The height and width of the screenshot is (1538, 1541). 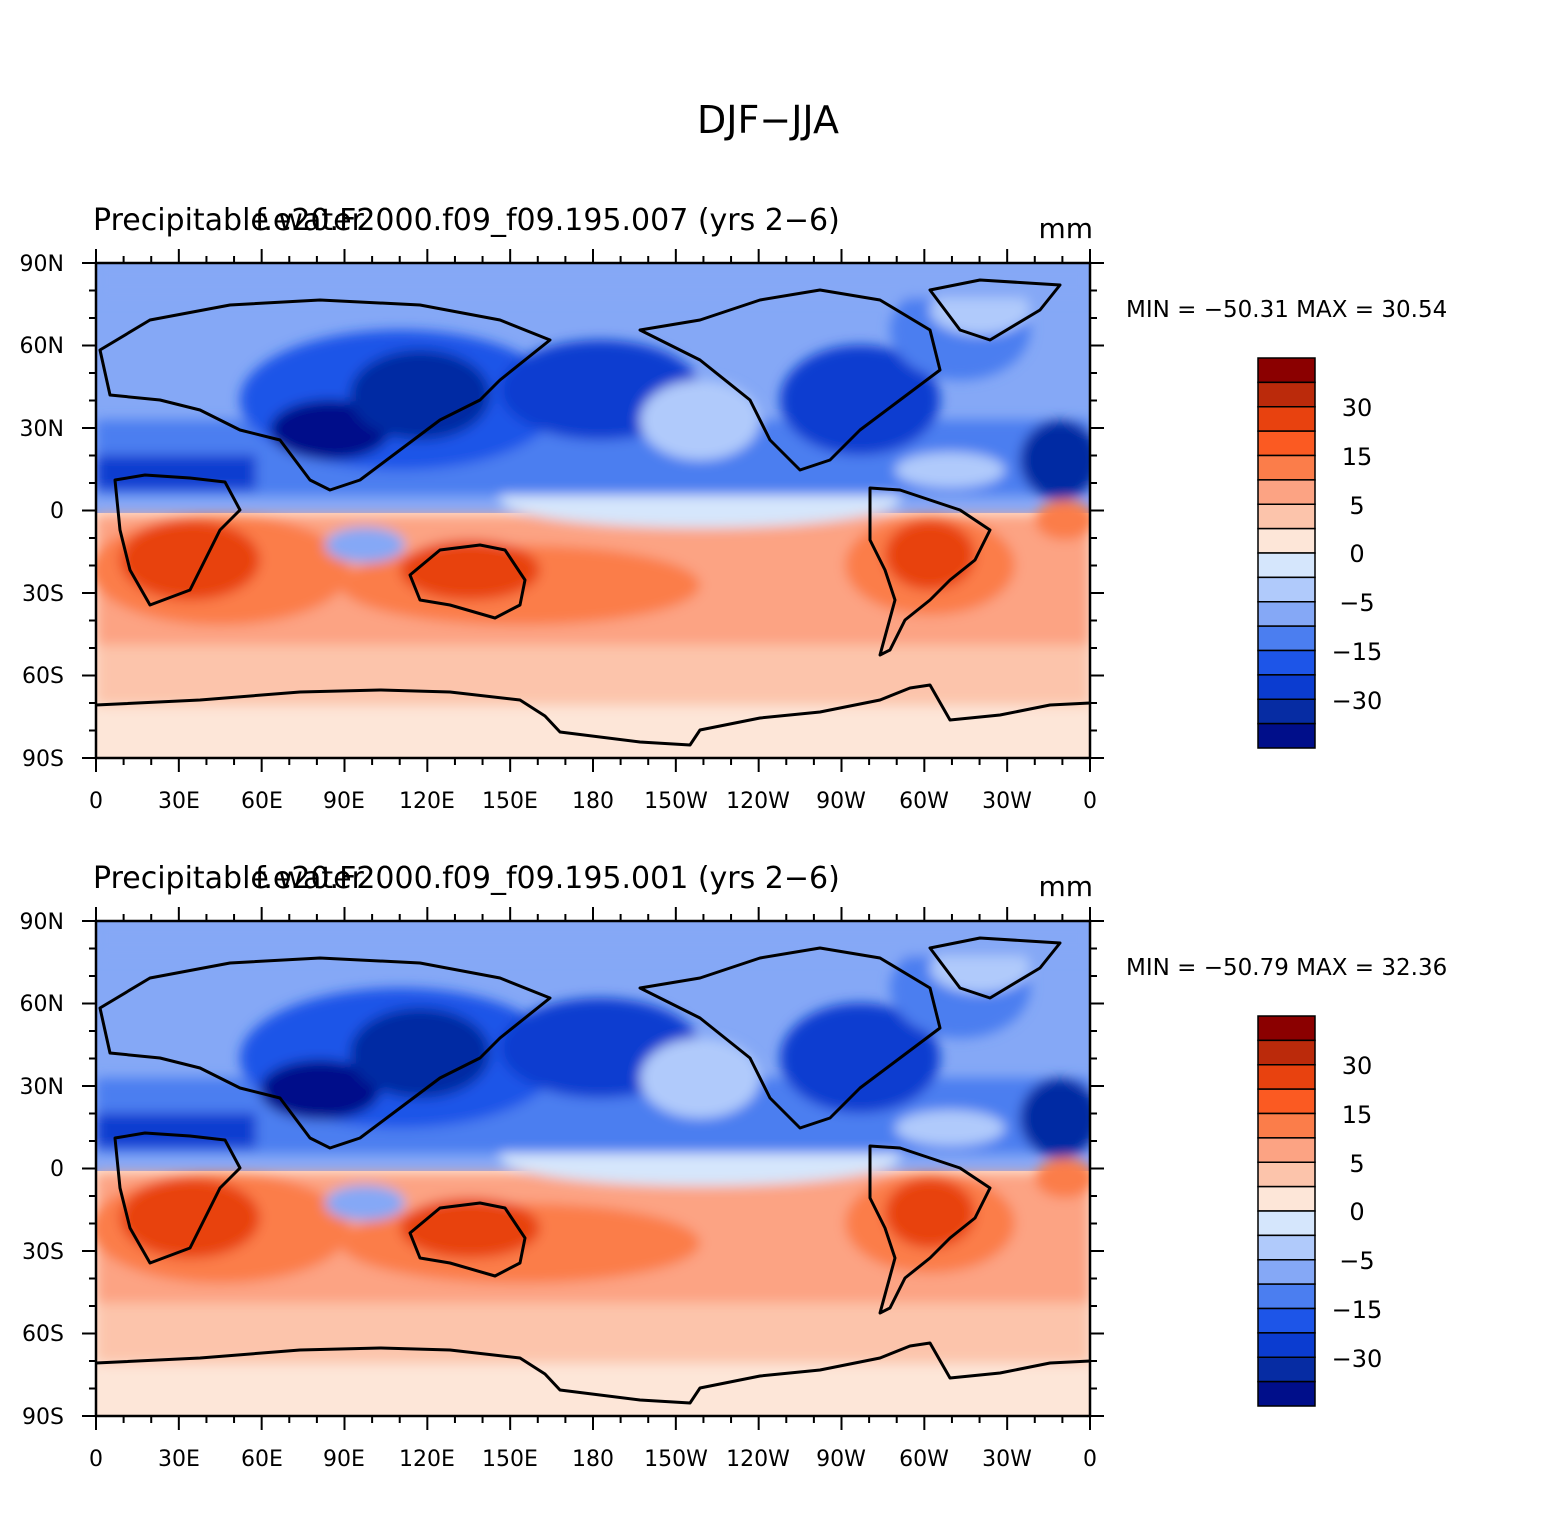 I want to click on panel-2-colorbar-label: 0, so click(x=1356, y=1212).